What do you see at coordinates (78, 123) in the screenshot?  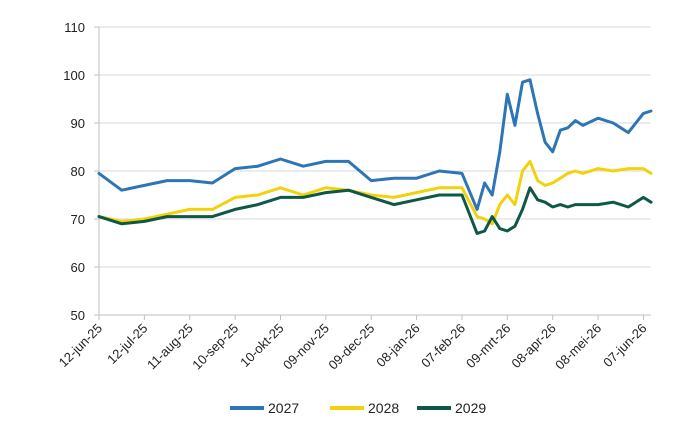 I see `y-tick-label: 90` at bounding box center [78, 123].